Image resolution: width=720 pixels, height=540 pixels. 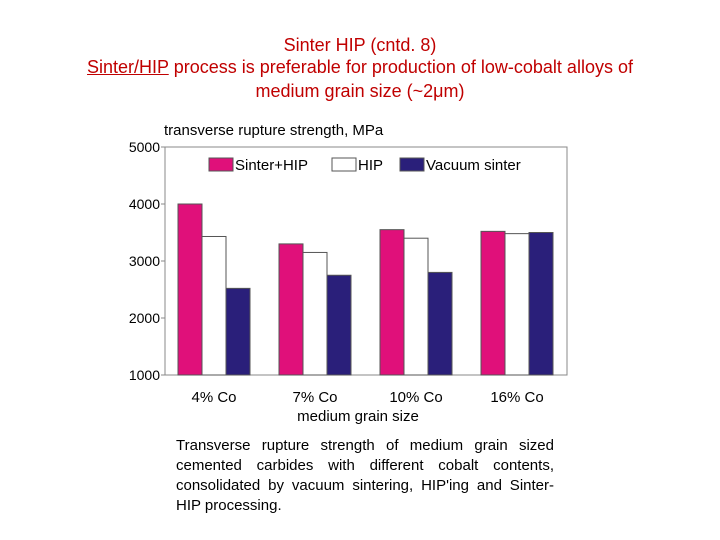 I want to click on y-tick-label: 4000, so click(x=144, y=204).